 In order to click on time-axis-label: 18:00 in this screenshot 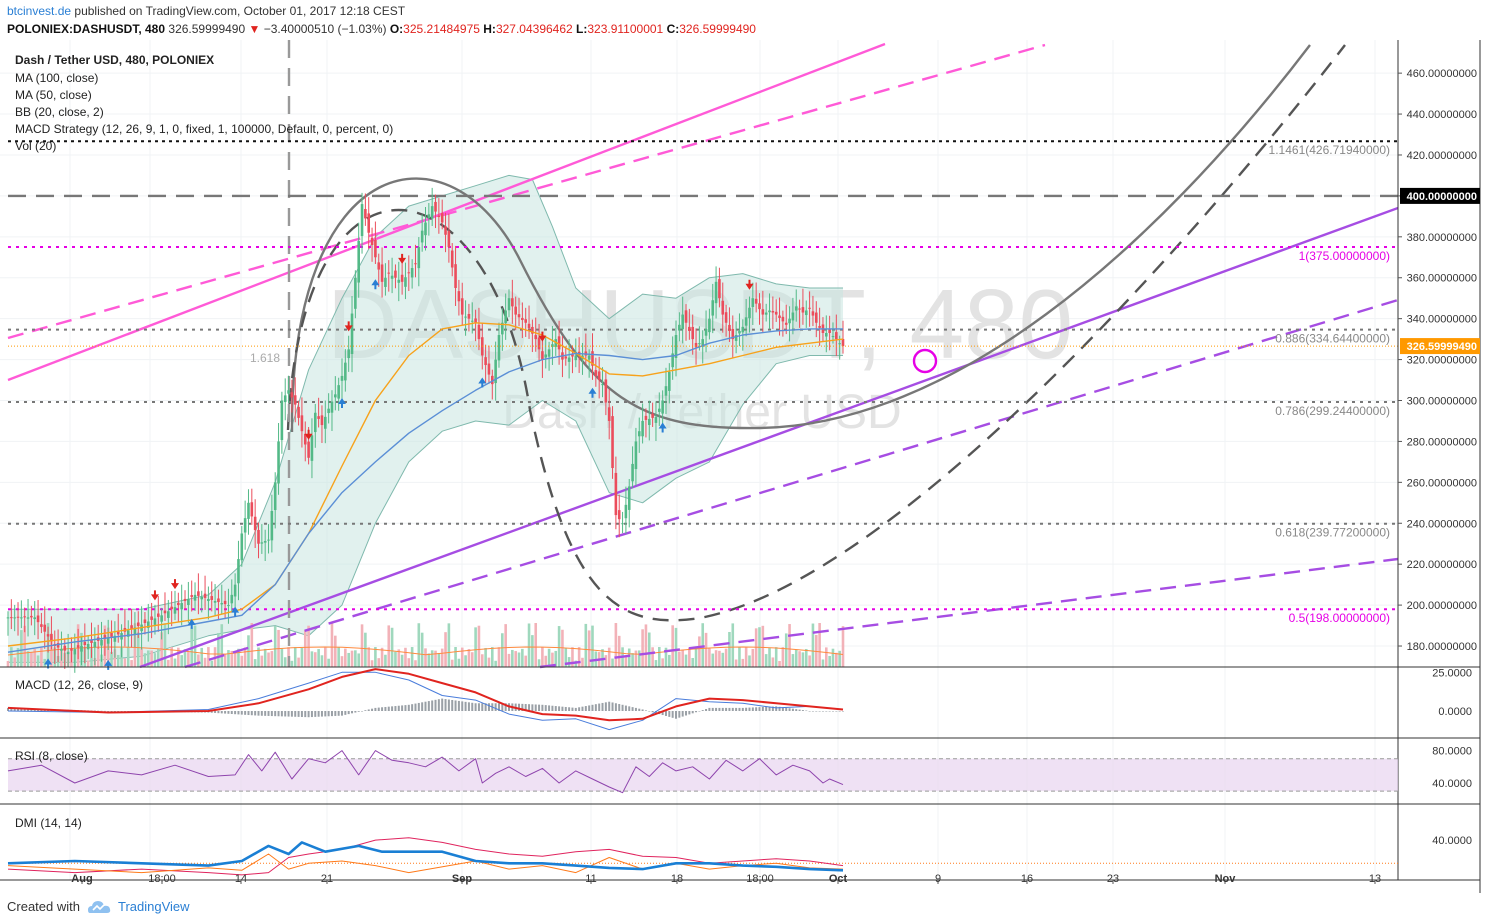, I will do `click(162, 879)`.